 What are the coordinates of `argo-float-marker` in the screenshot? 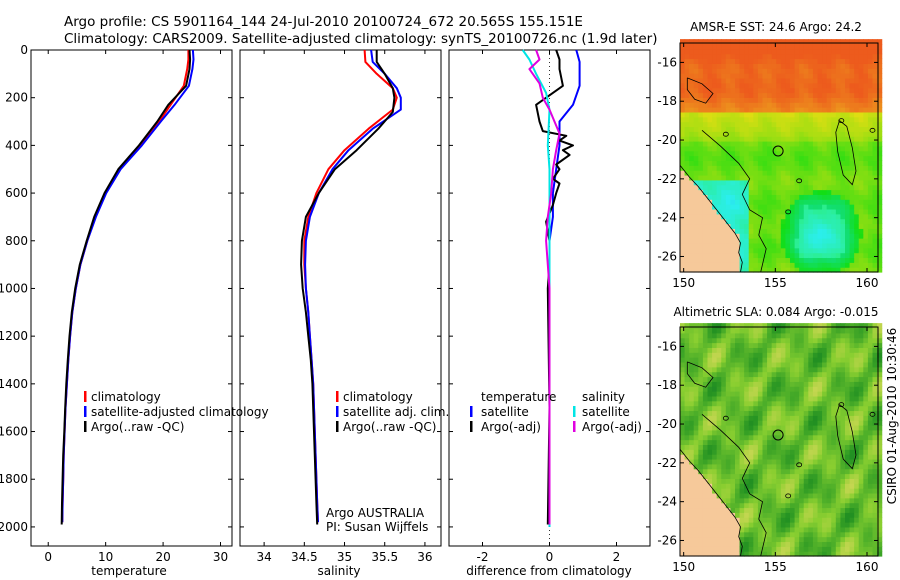 It's located at (778, 151).